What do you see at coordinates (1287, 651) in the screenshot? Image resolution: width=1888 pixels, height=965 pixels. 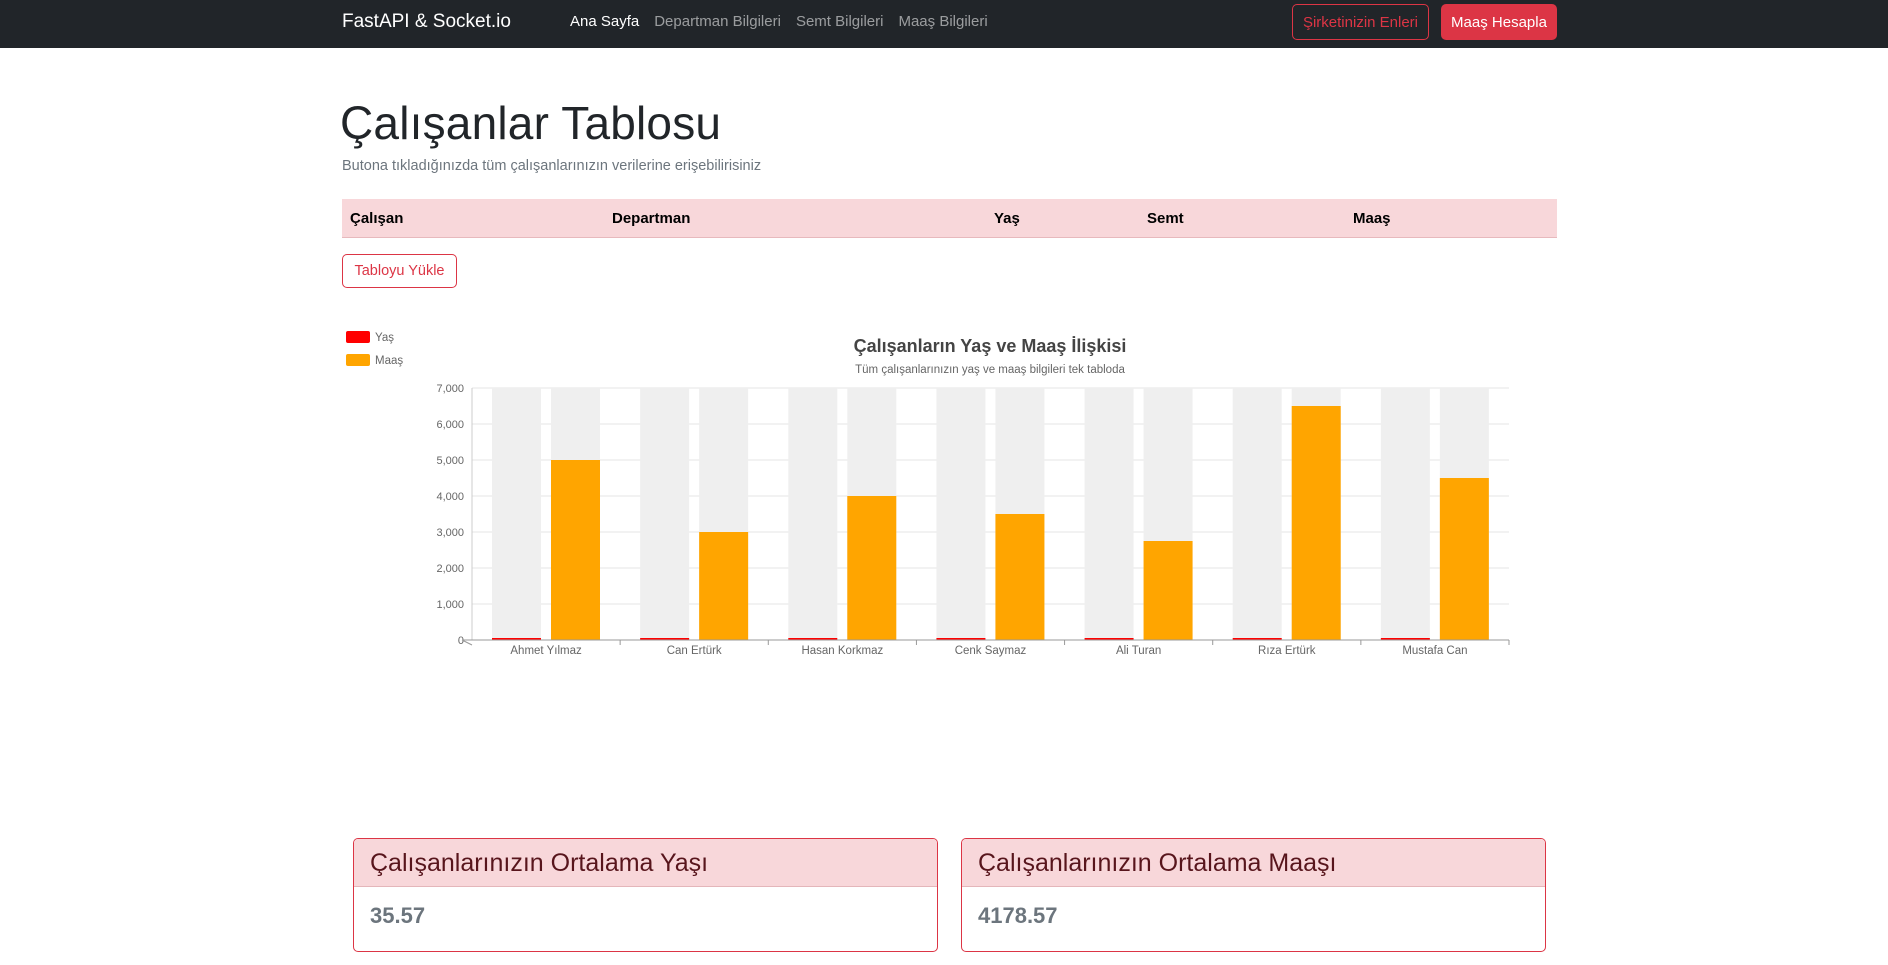 I see `x-tick-label: Rıza Ertürk` at bounding box center [1287, 651].